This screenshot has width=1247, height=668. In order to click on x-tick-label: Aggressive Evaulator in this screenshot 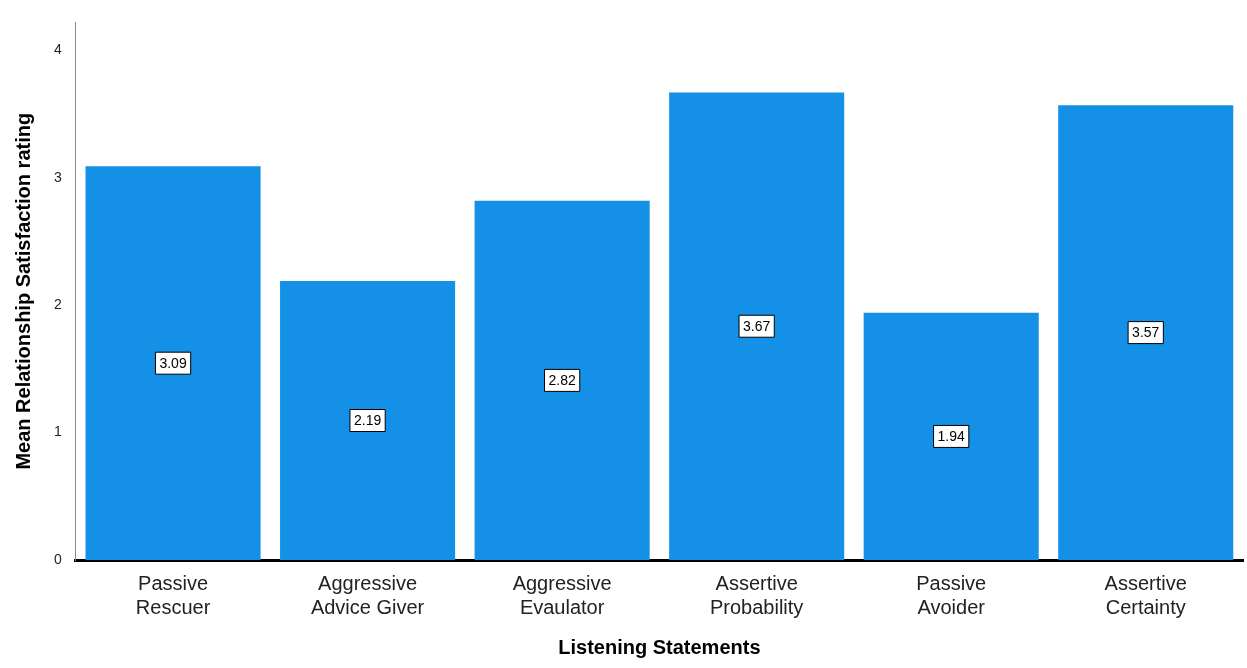, I will do `click(562, 594)`.